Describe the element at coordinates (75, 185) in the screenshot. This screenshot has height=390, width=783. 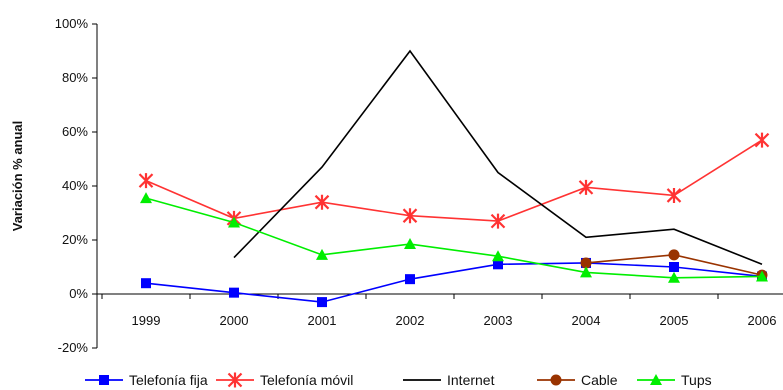
I see `y-tick-label: 40%` at that location.